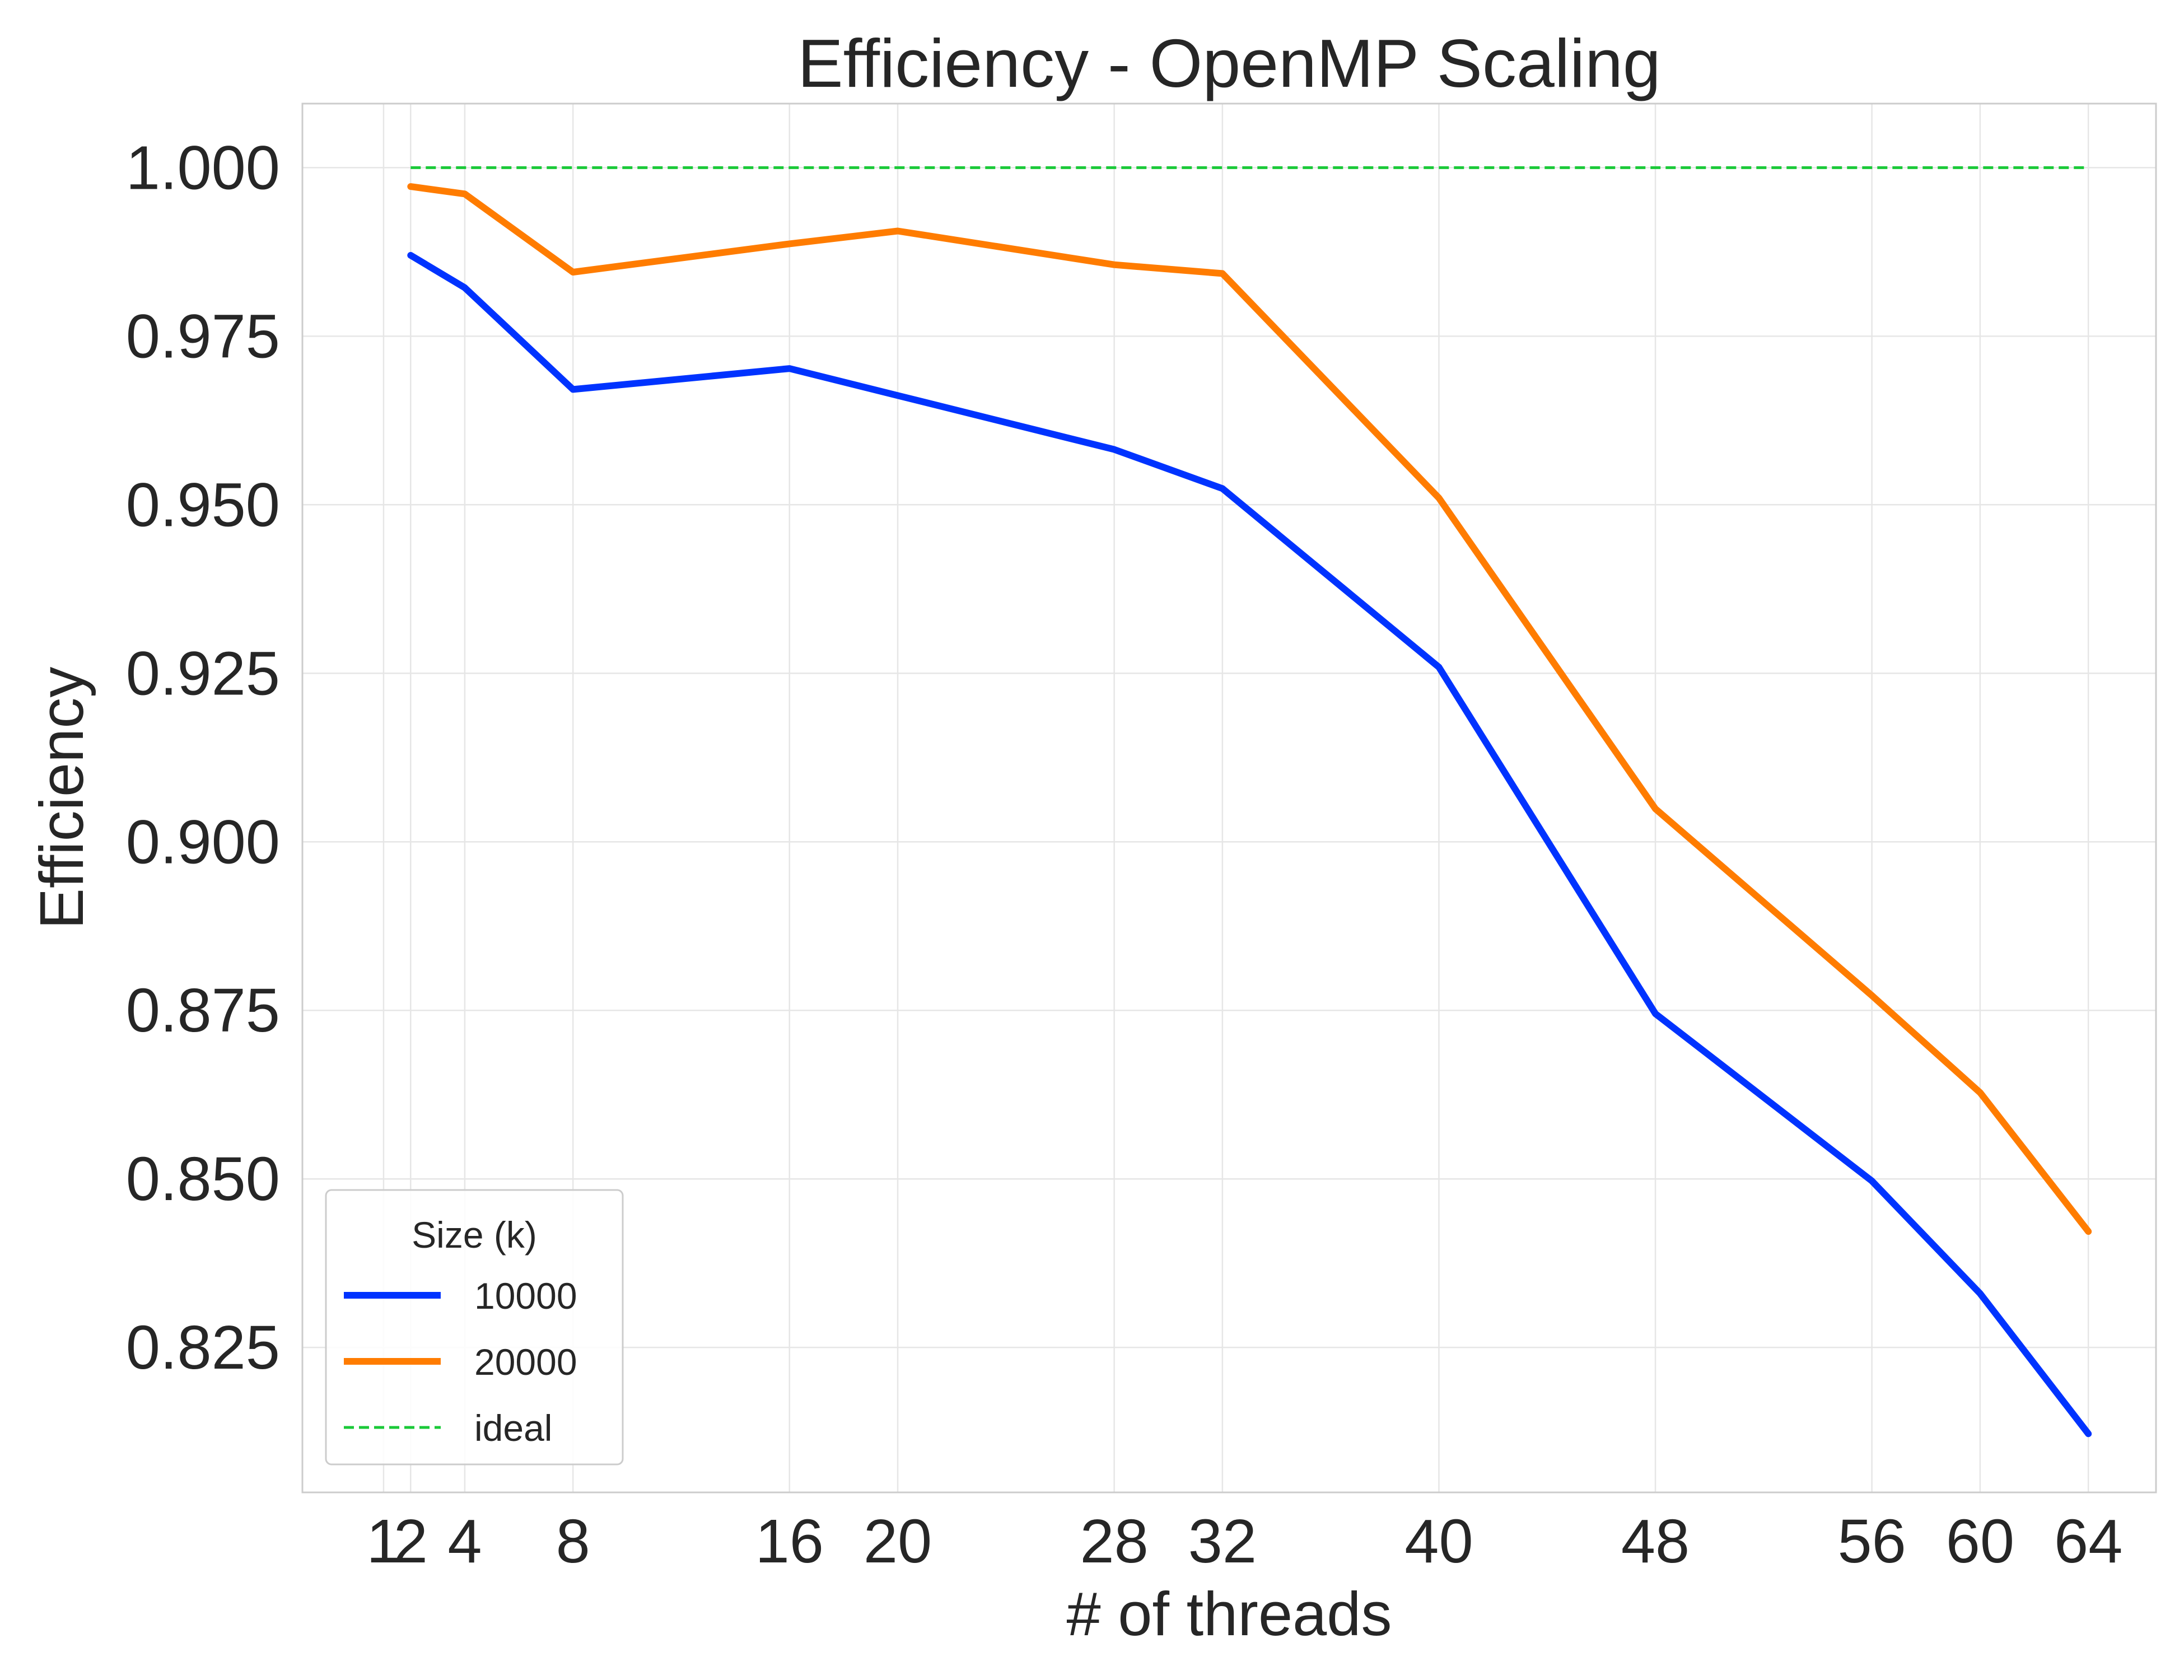 The width and height of the screenshot is (2184, 1680). What do you see at coordinates (383, 1542) in the screenshot?
I see `x-tick-label: 1` at bounding box center [383, 1542].